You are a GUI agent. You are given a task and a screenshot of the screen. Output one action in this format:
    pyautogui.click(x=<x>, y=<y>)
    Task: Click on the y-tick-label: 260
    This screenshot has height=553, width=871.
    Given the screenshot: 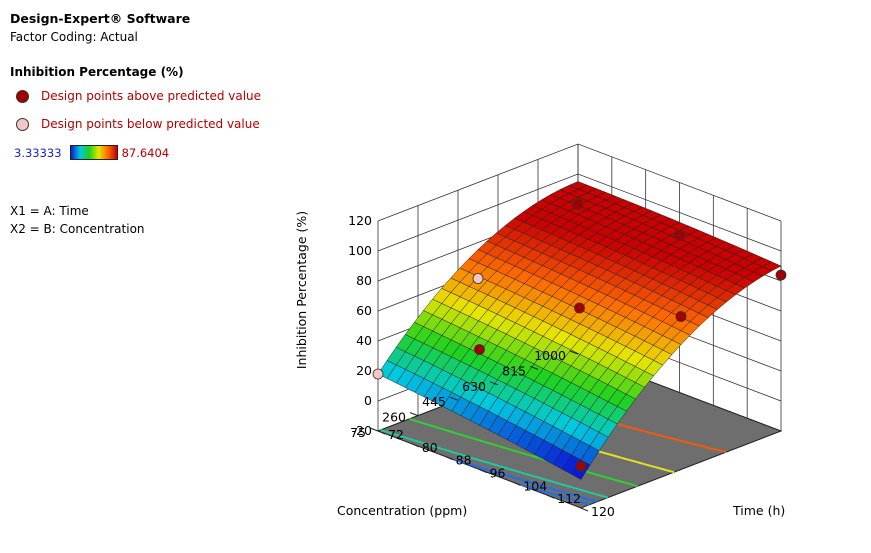 What is the action you would take?
    pyautogui.click(x=394, y=417)
    